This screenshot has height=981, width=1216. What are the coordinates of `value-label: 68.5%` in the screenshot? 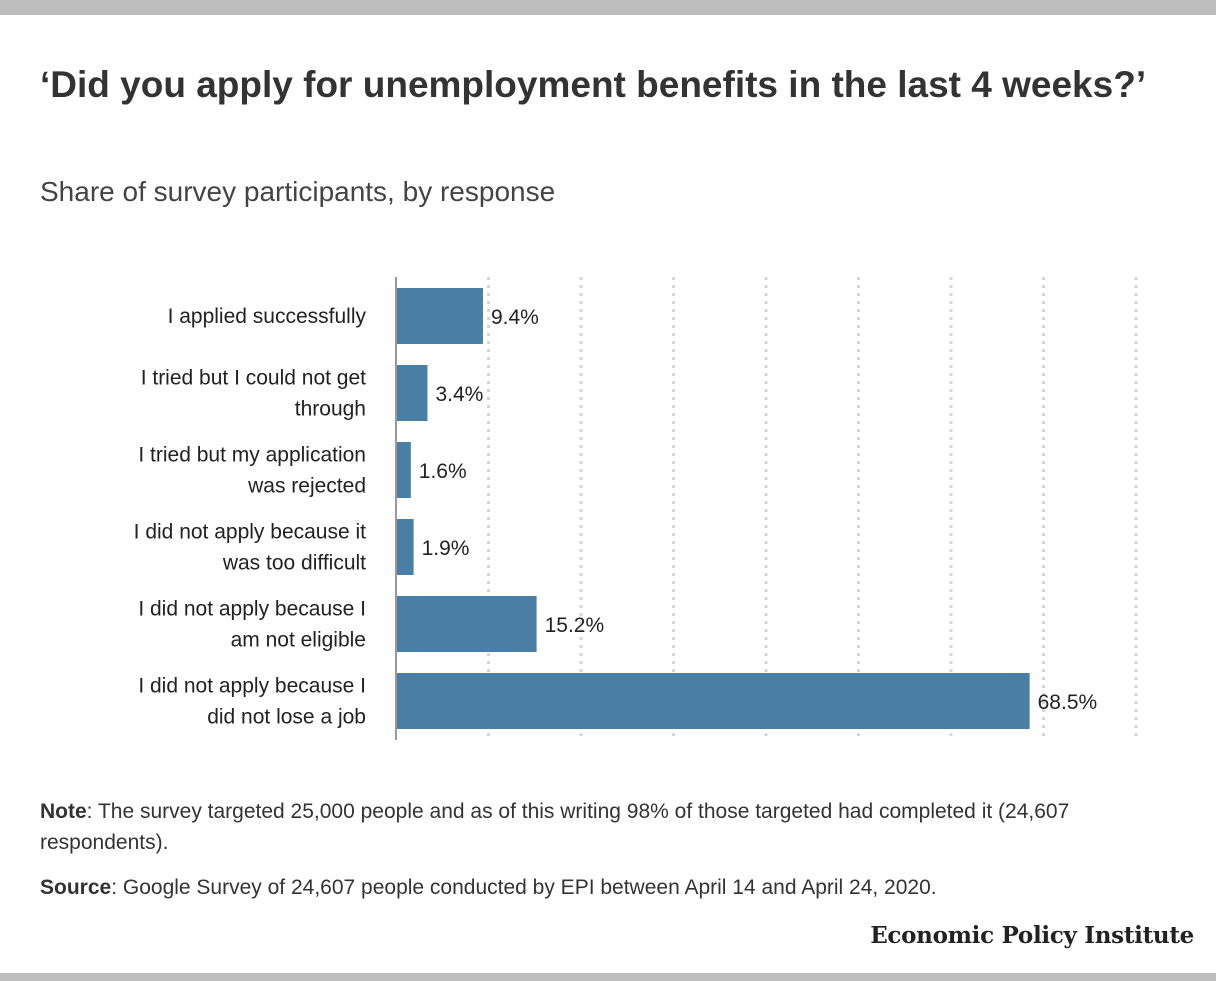 It's located at (1068, 702).